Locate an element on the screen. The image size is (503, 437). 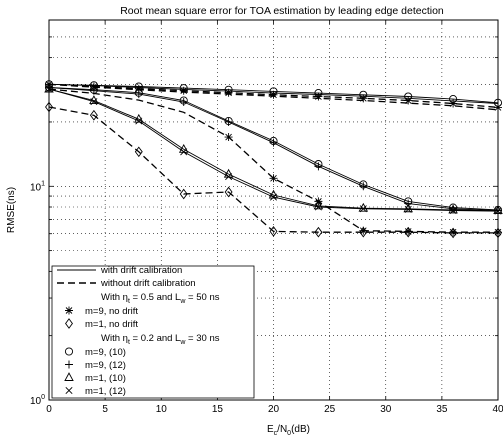
legend-box is located at coordinates (153, 332).